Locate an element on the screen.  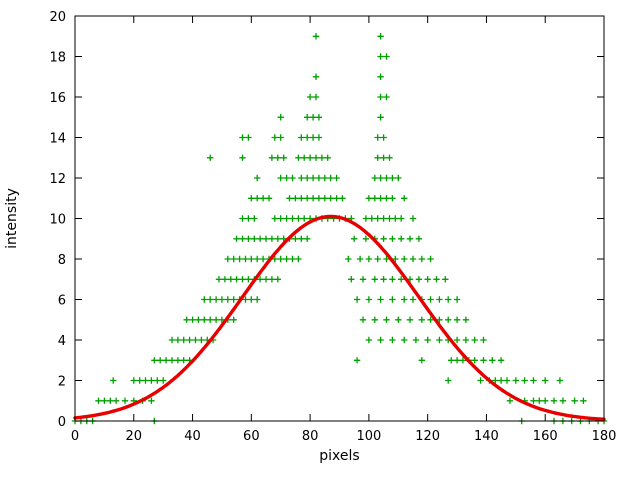
x-tick-label: 40 is located at coordinates (192, 436).